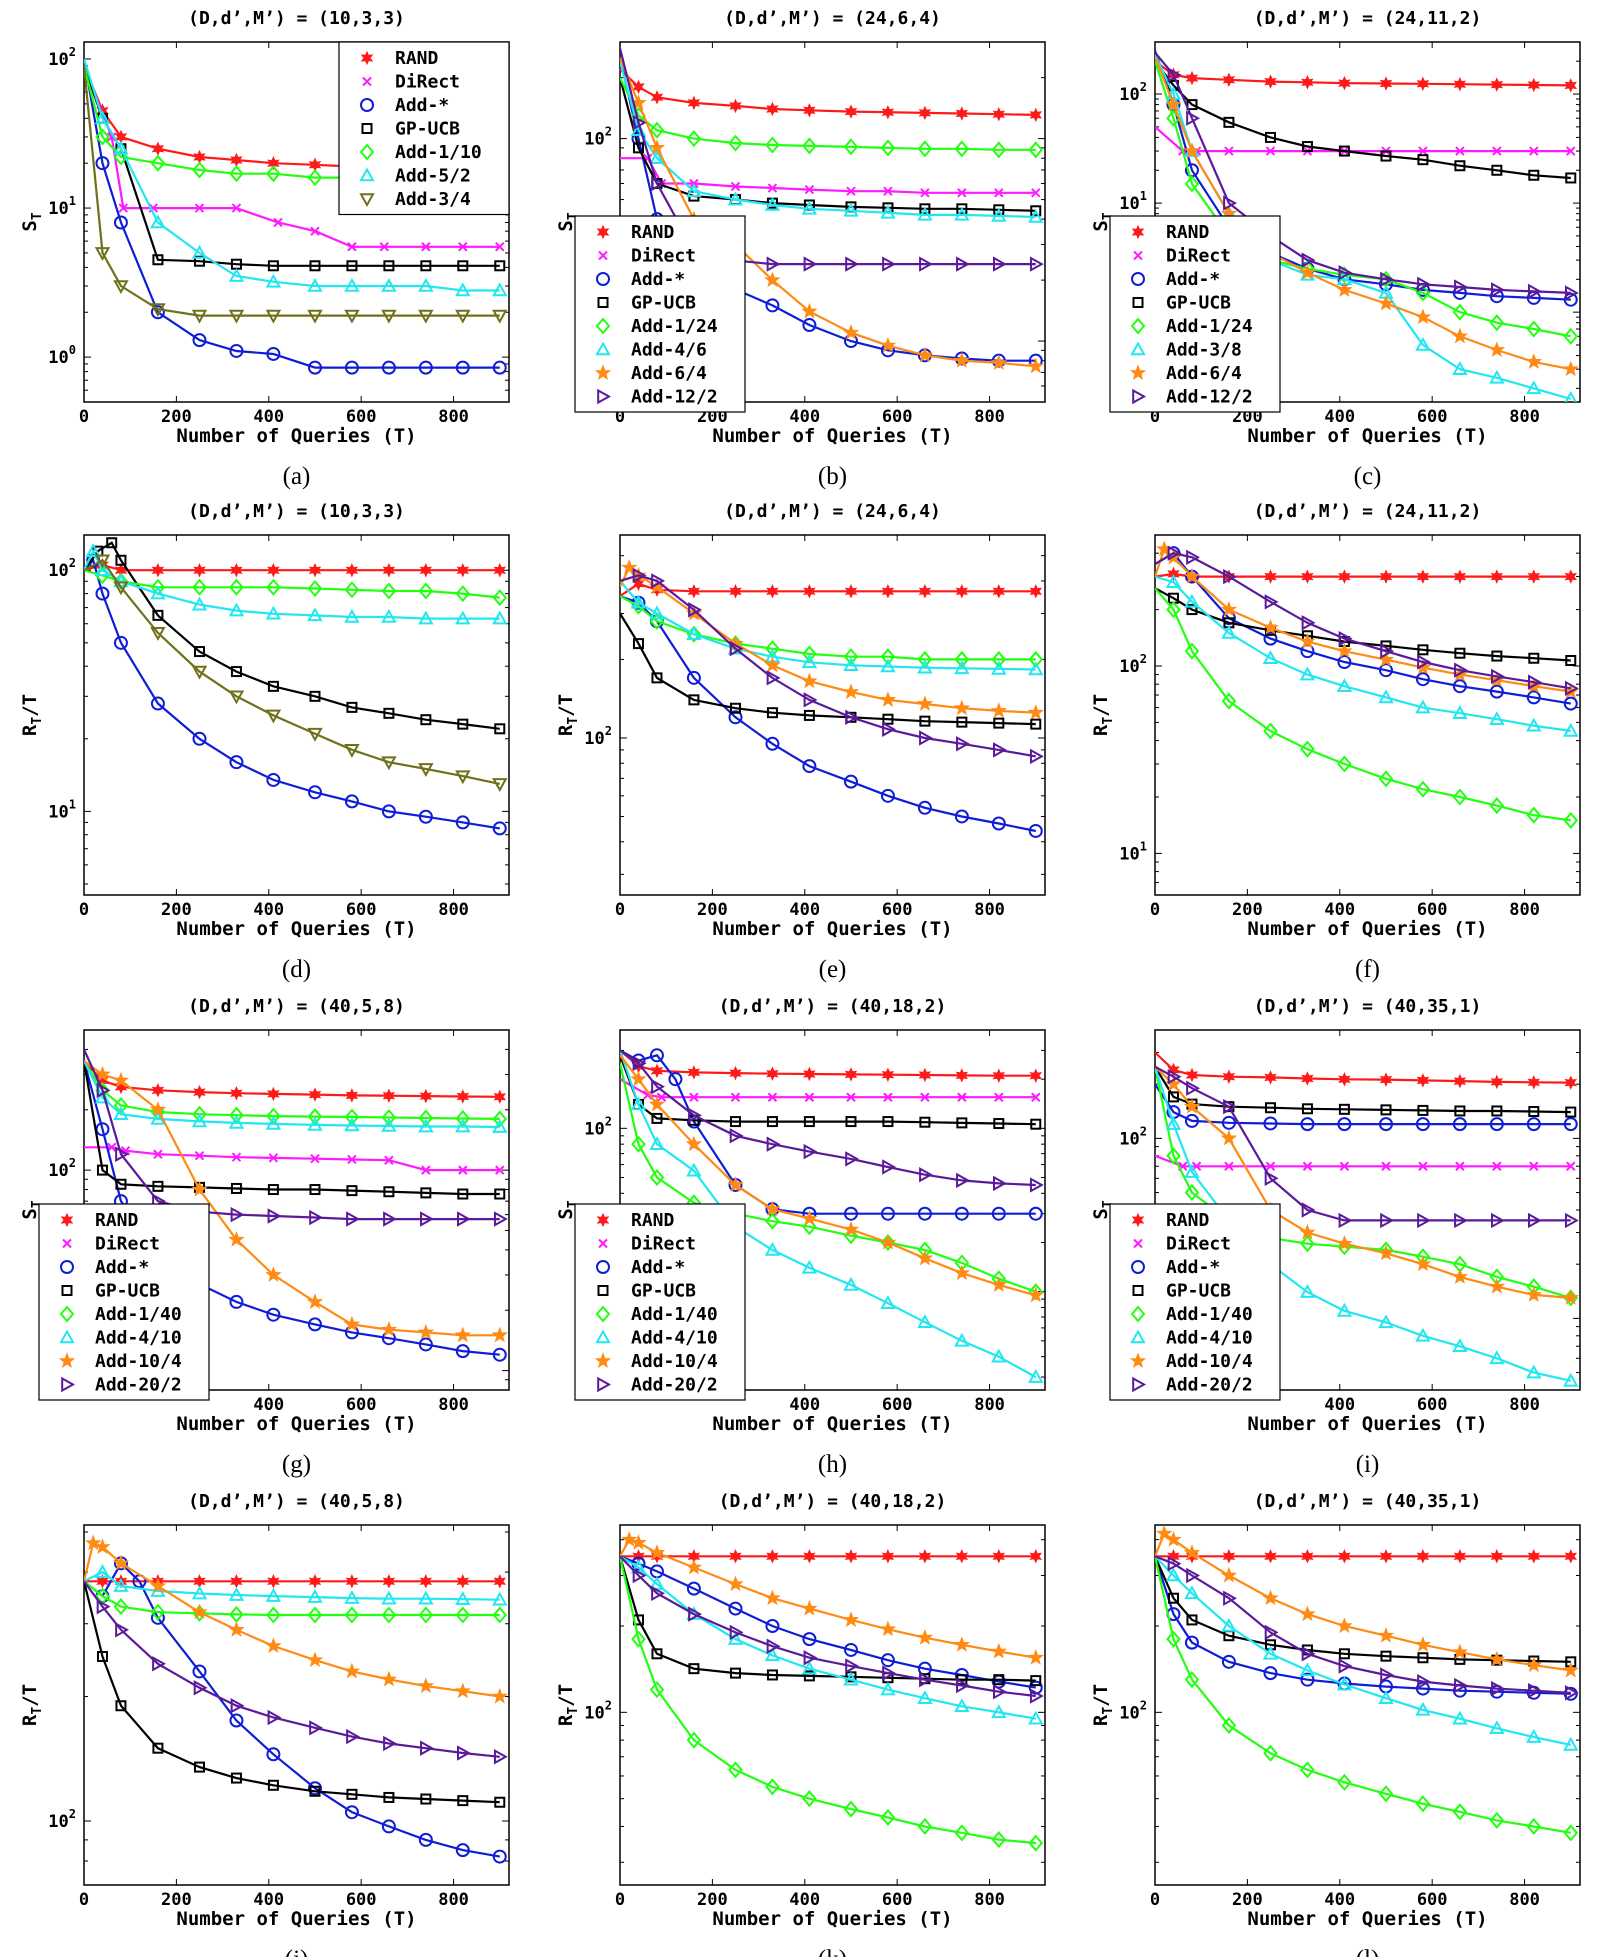 This screenshot has height=1957, width=1605. Describe the element at coordinates (833, 969) in the screenshot. I see `panel-caption: (e)` at that location.